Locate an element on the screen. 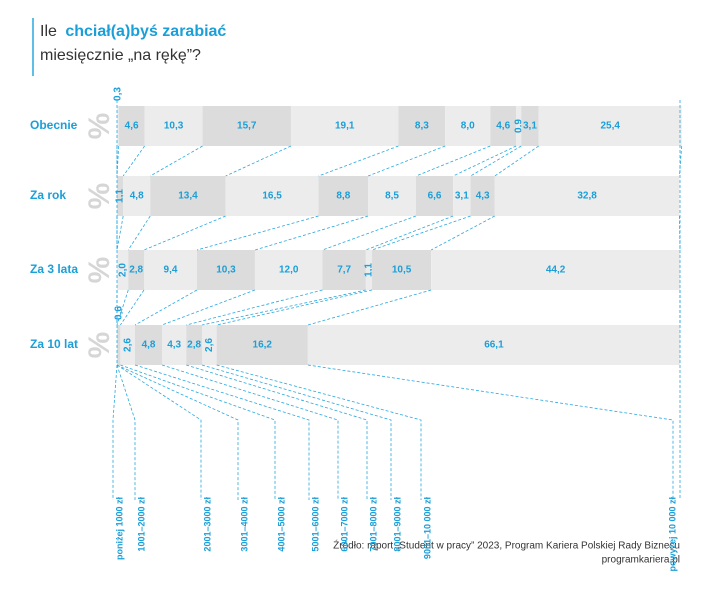 The image size is (709, 605). category-label: Obecnie is located at coordinates (54, 125).